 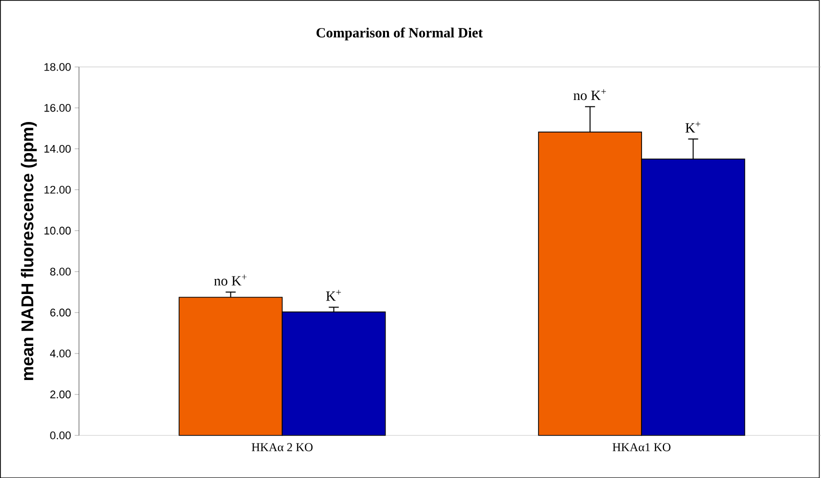 What do you see at coordinates (399, 33) in the screenshot?
I see `chart-title: Comparison of Normal Diet` at bounding box center [399, 33].